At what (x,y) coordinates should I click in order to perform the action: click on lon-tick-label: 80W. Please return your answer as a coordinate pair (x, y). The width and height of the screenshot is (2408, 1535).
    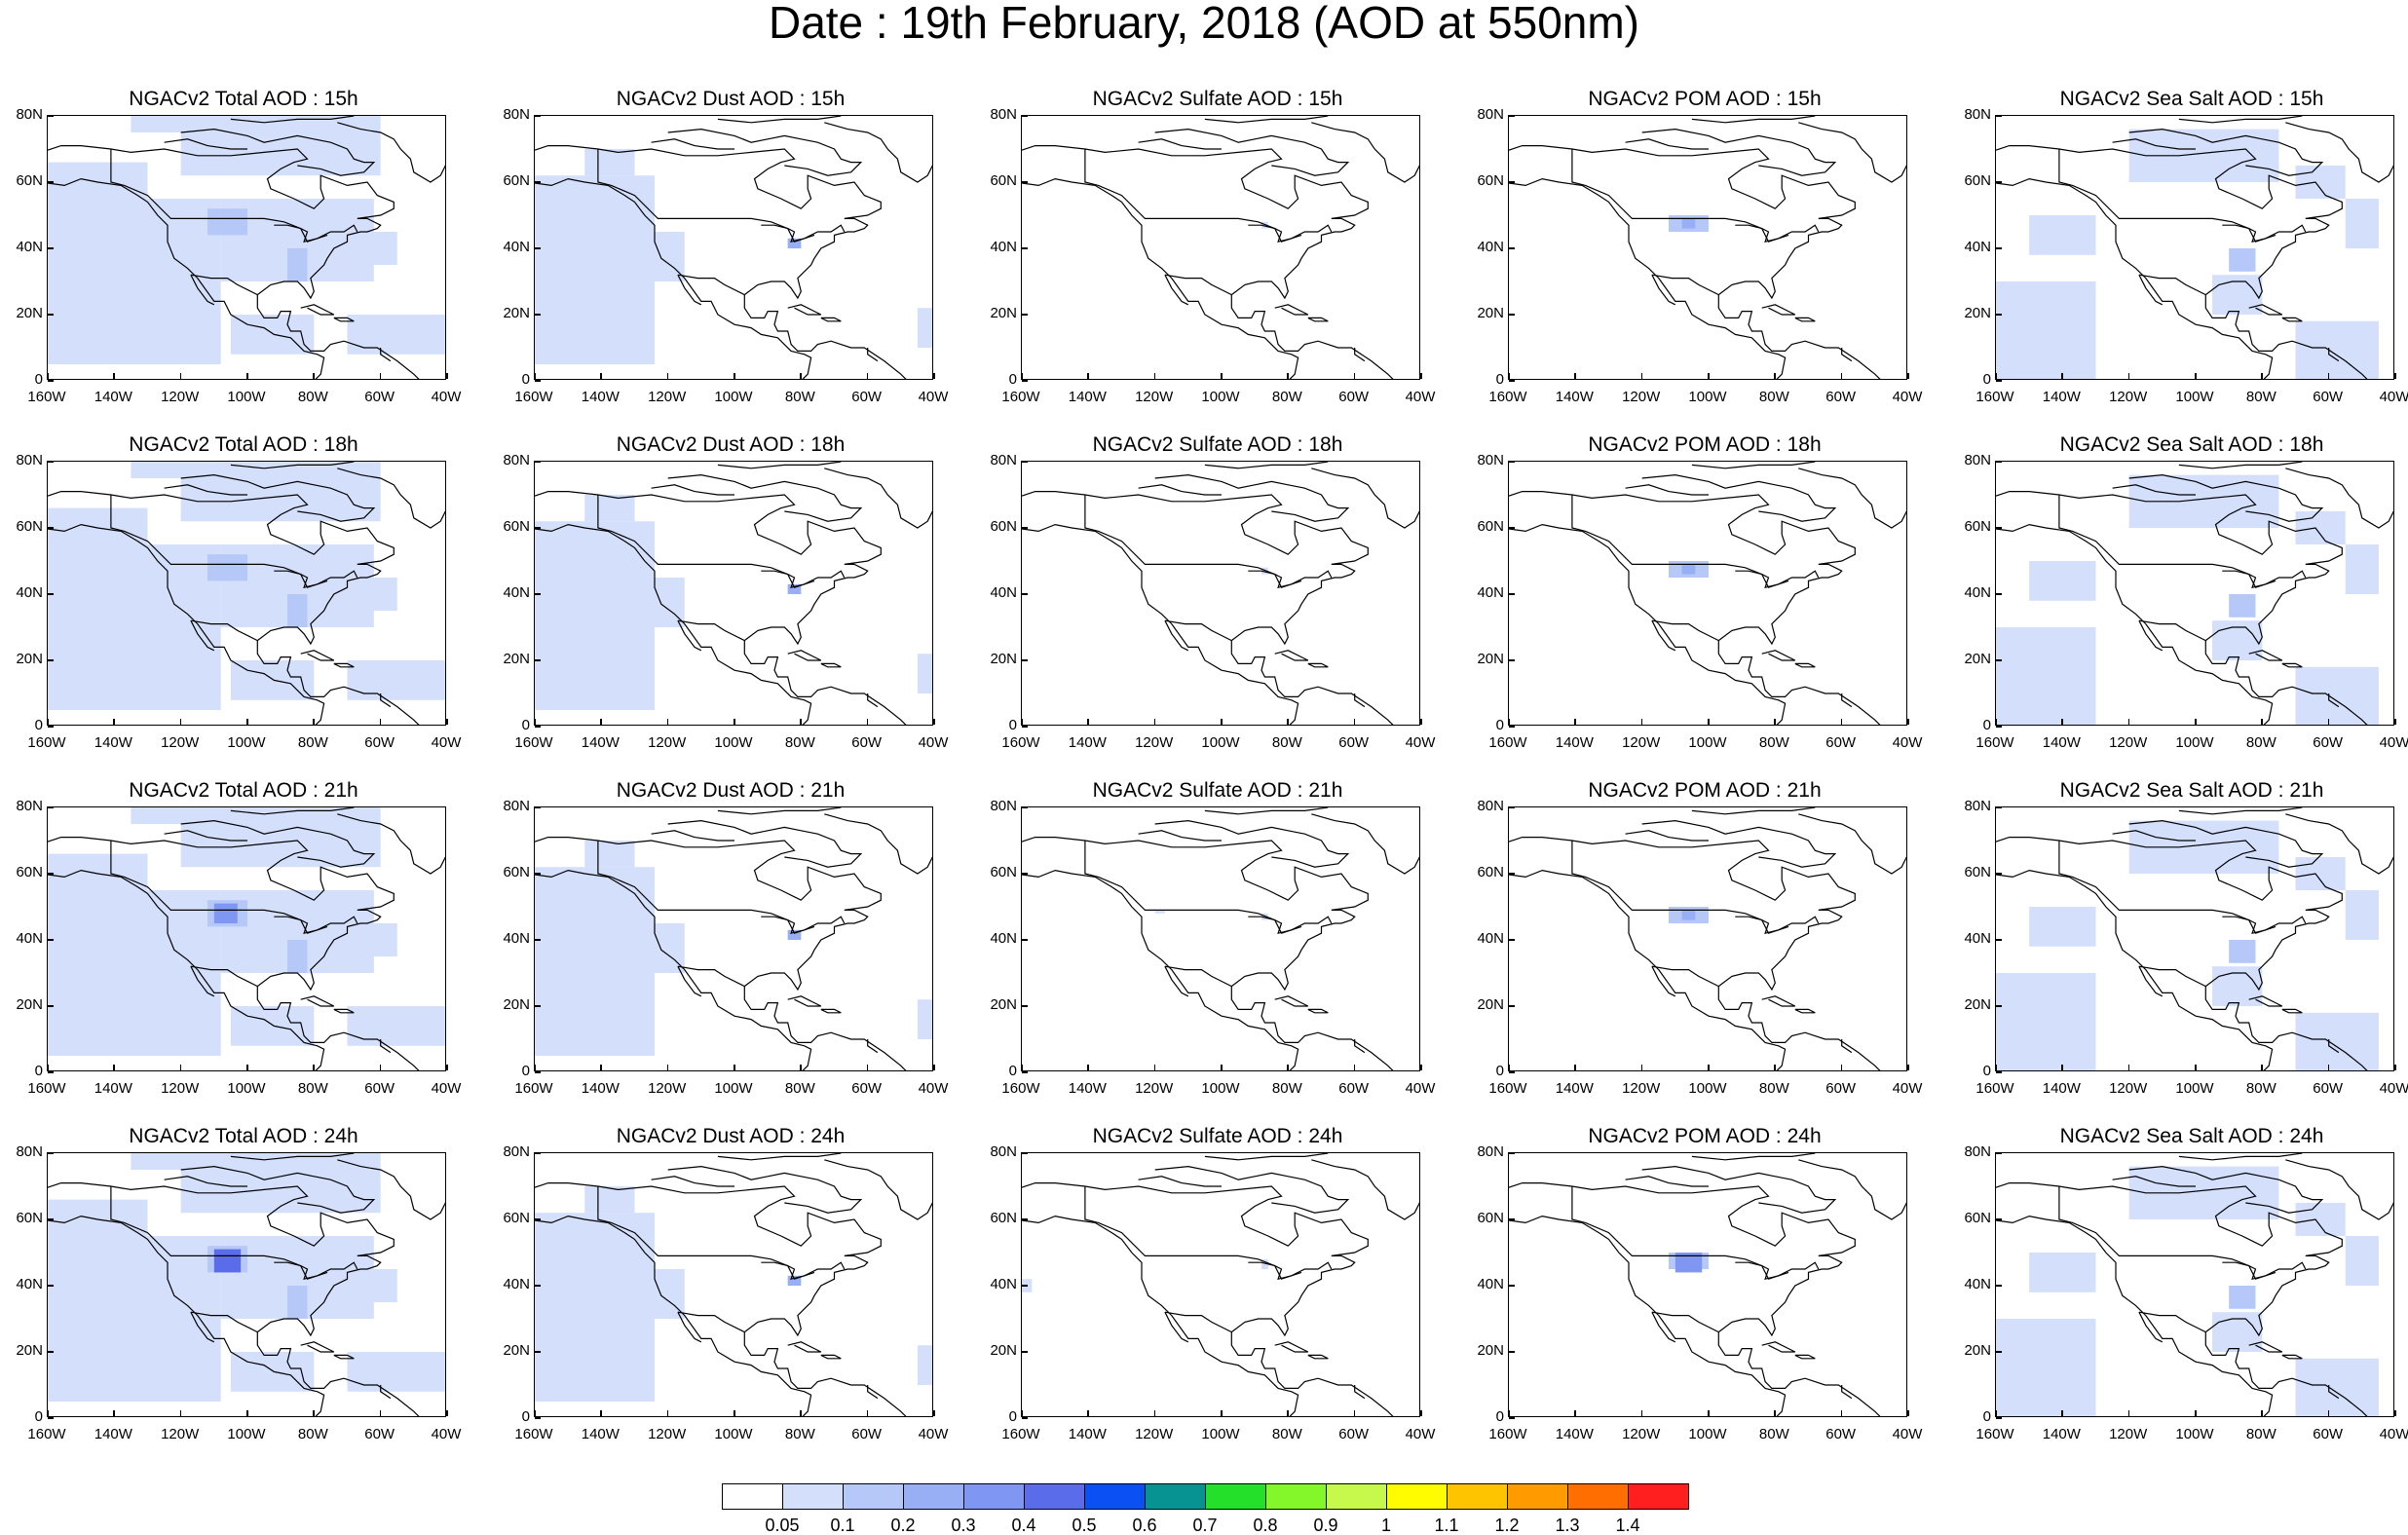
    Looking at the image, I should click on (799, 1434).